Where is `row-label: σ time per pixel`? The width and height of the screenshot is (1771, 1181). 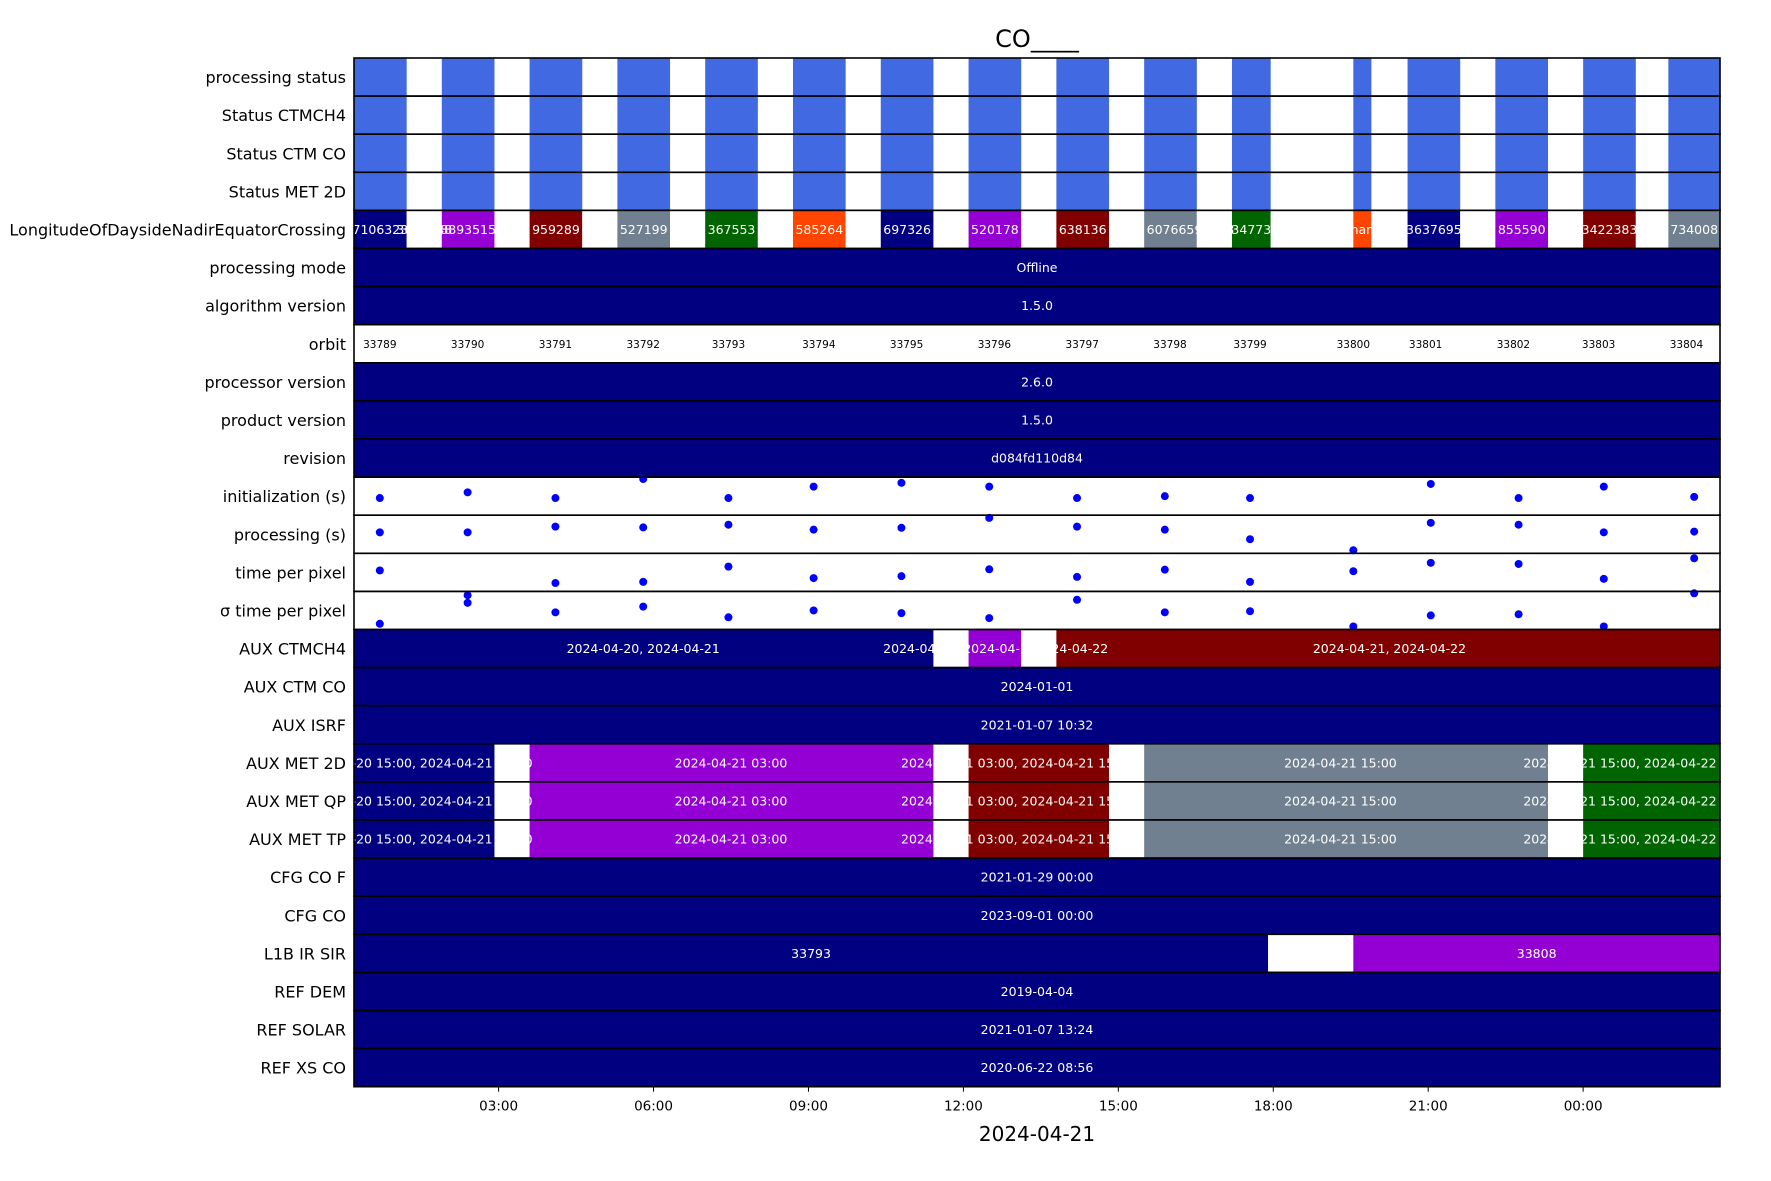
row-label: σ time per pixel is located at coordinates (283, 610).